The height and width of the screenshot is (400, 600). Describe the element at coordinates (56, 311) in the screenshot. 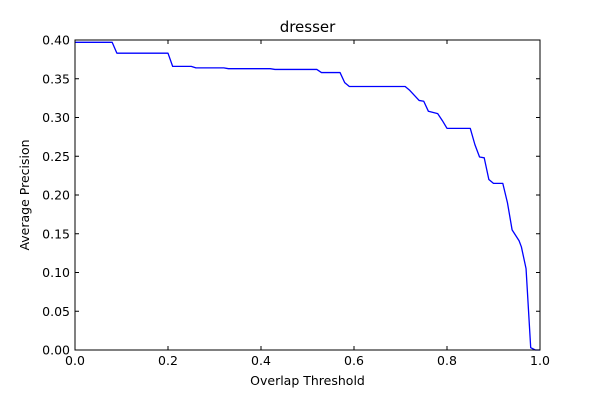

I see `y-tick-label: 0.05` at that location.